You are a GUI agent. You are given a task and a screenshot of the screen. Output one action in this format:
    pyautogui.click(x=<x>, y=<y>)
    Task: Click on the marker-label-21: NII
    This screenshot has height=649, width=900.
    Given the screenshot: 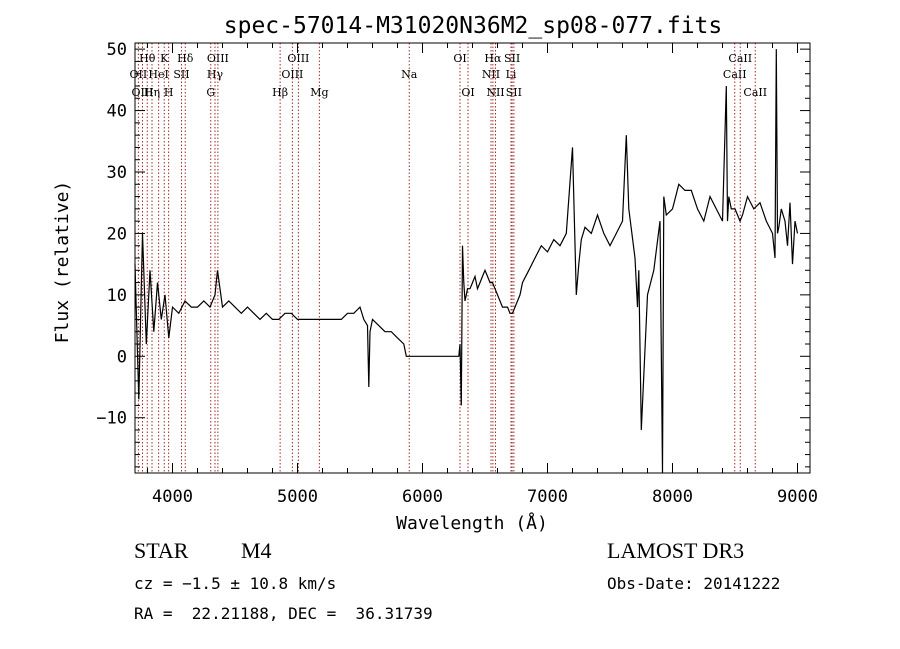 What is the action you would take?
    pyautogui.click(x=495, y=92)
    